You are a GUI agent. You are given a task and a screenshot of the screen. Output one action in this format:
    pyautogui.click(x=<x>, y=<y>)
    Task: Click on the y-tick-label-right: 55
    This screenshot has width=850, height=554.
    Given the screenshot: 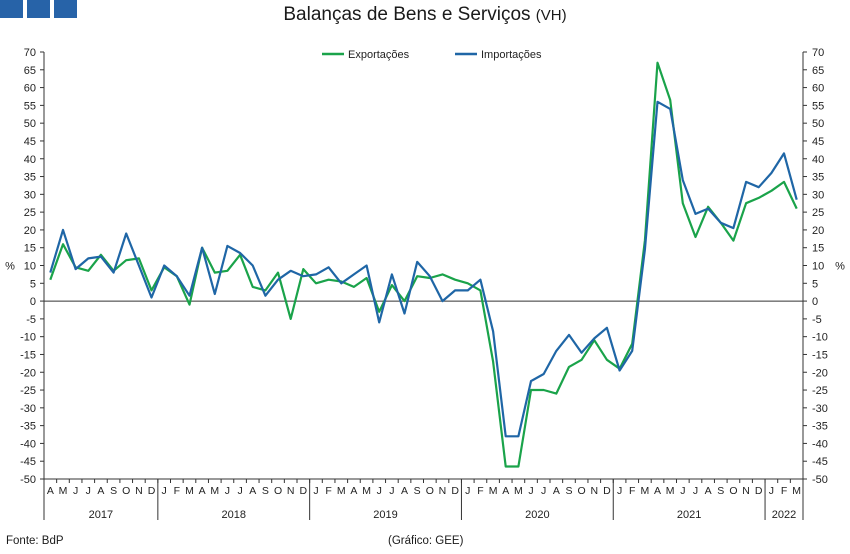 What is the action you would take?
    pyautogui.click(x=818, y=106)
    